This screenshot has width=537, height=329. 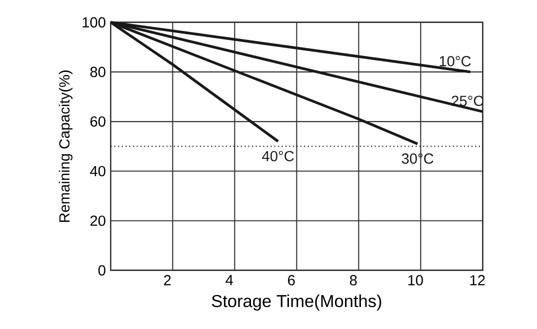 I want to click on y-axis-title: Remaining Capacity(%), so click(x=65, y=146).